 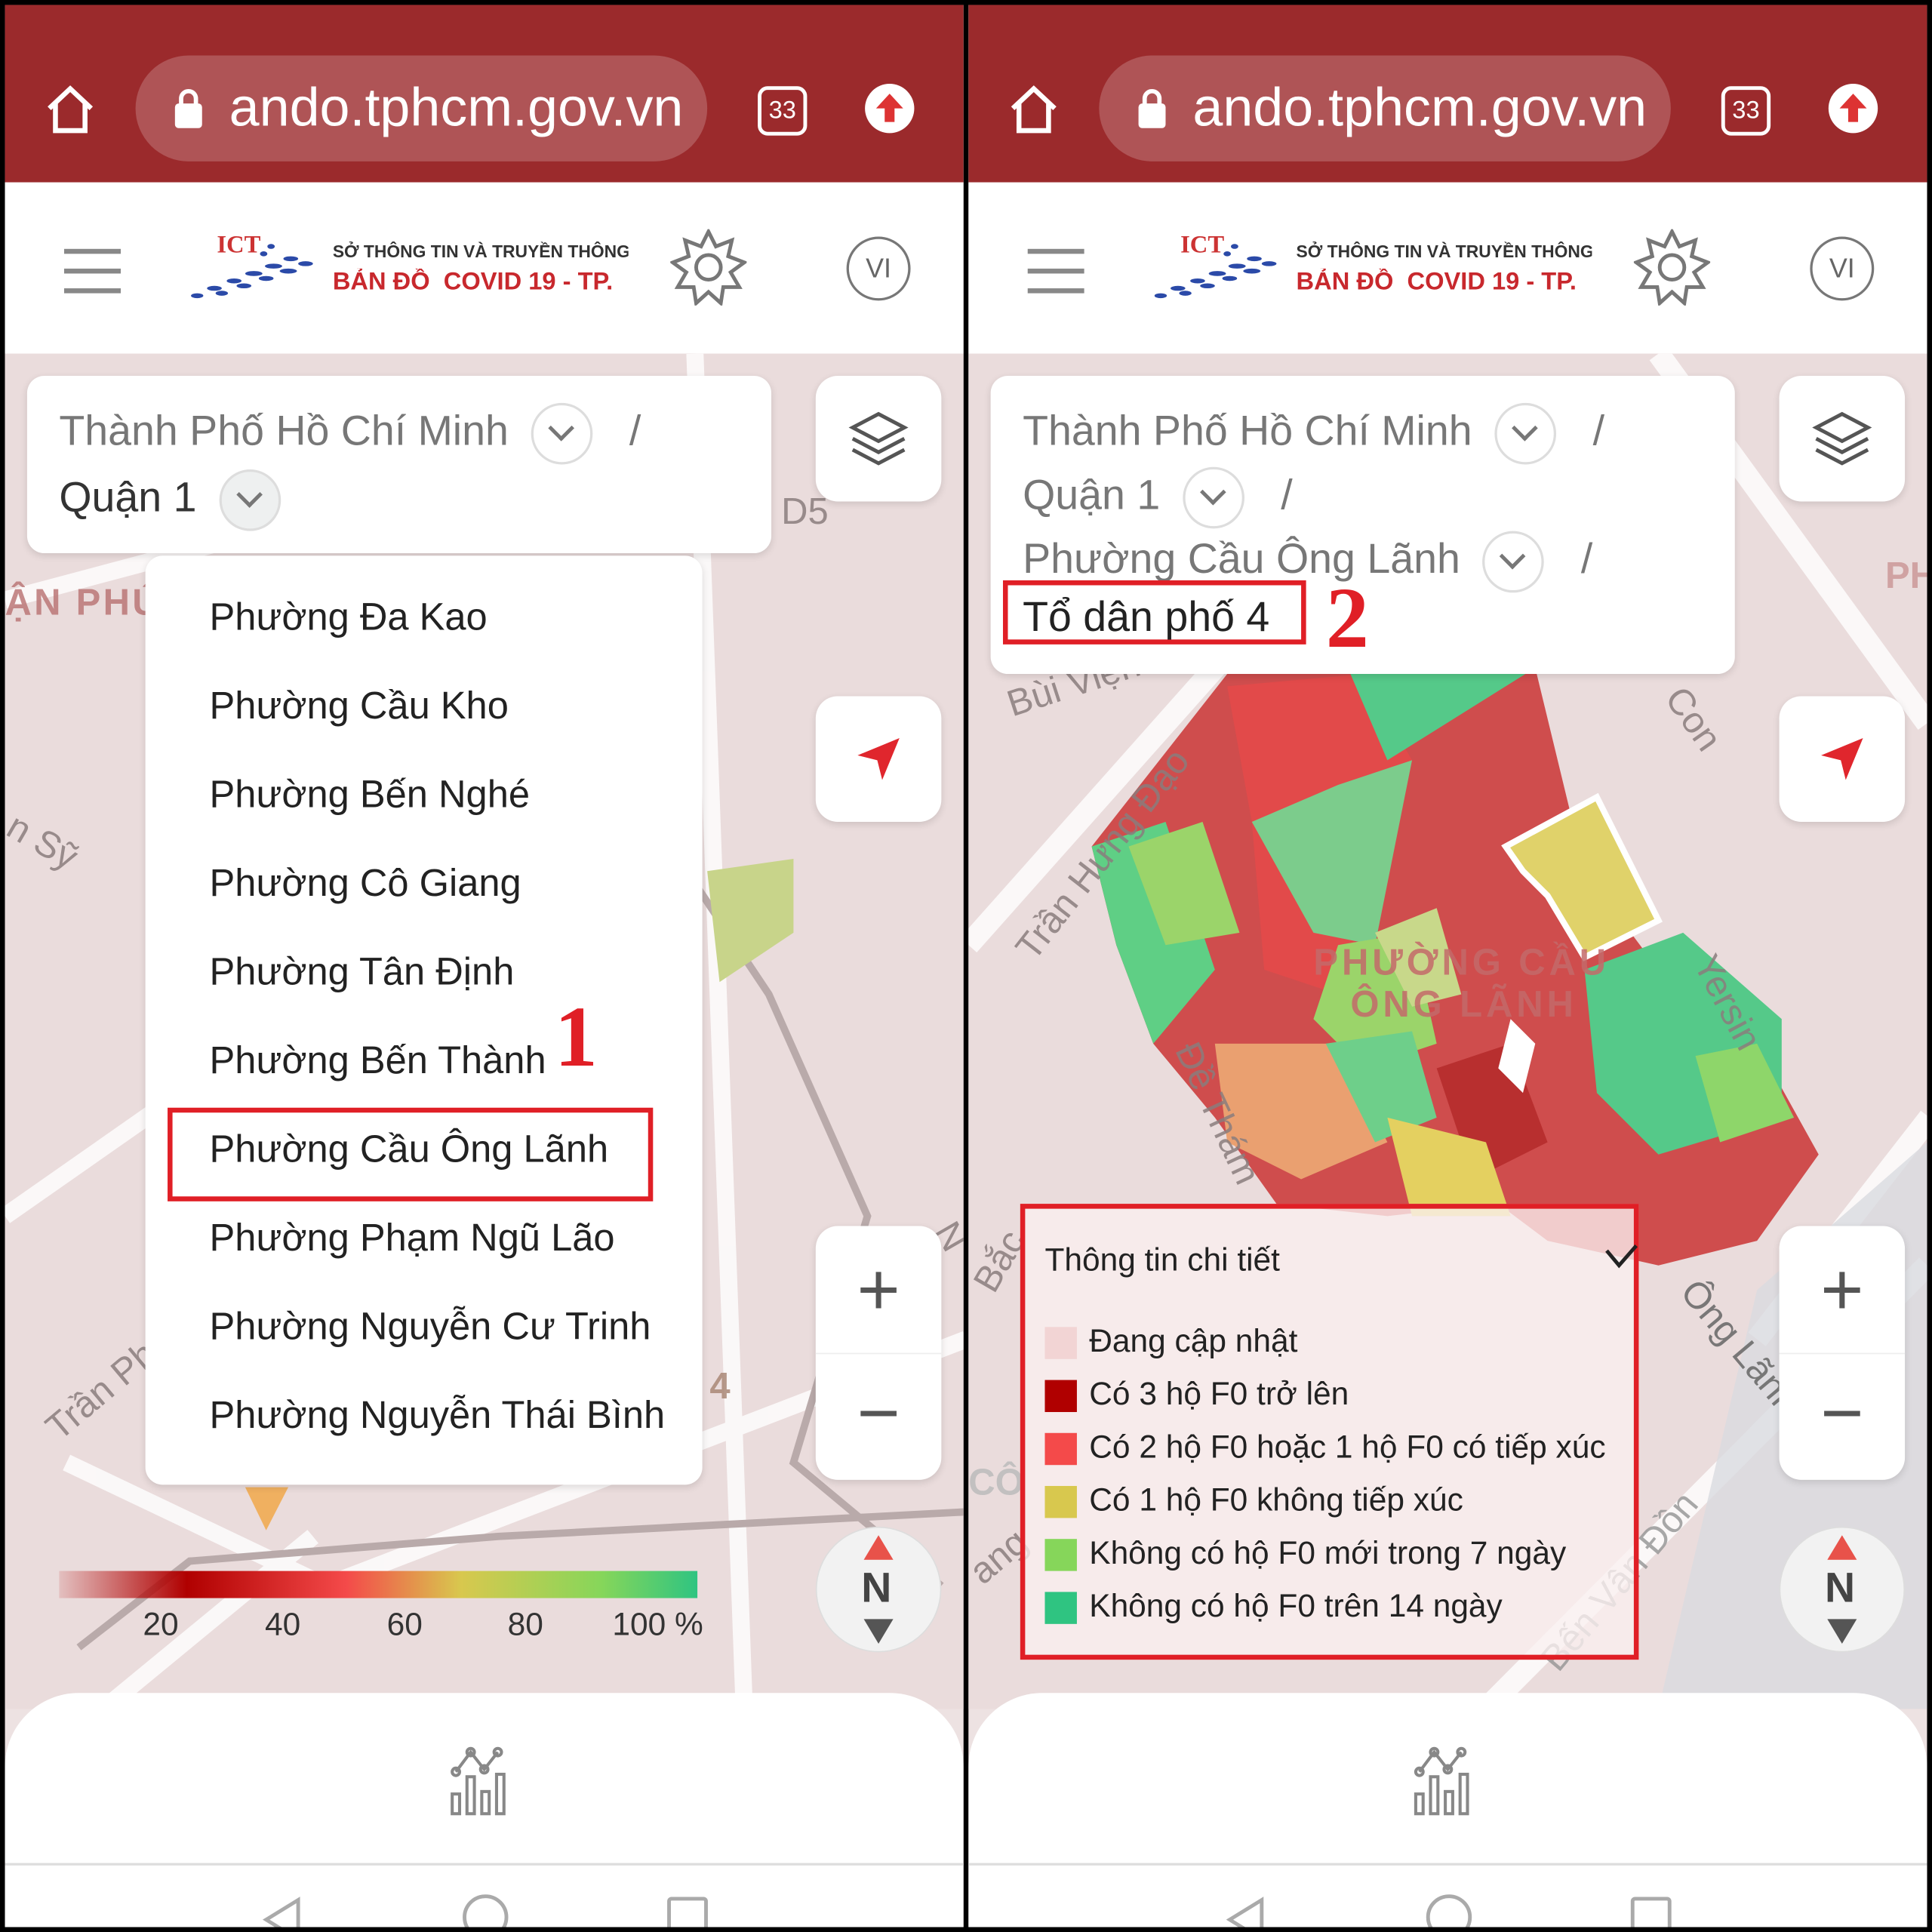 I want to click on navigation-arrow-icon, so click(x=1842, y=758).